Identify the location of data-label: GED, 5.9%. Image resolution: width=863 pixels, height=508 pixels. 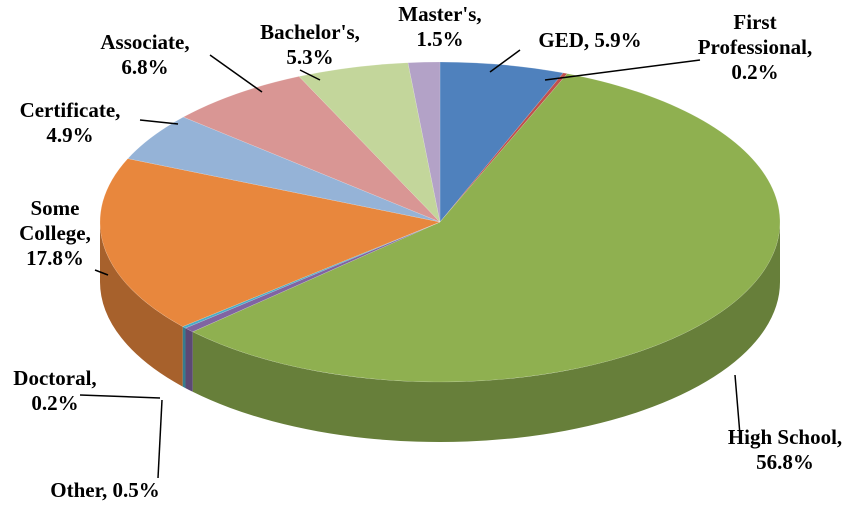
(590, 40).